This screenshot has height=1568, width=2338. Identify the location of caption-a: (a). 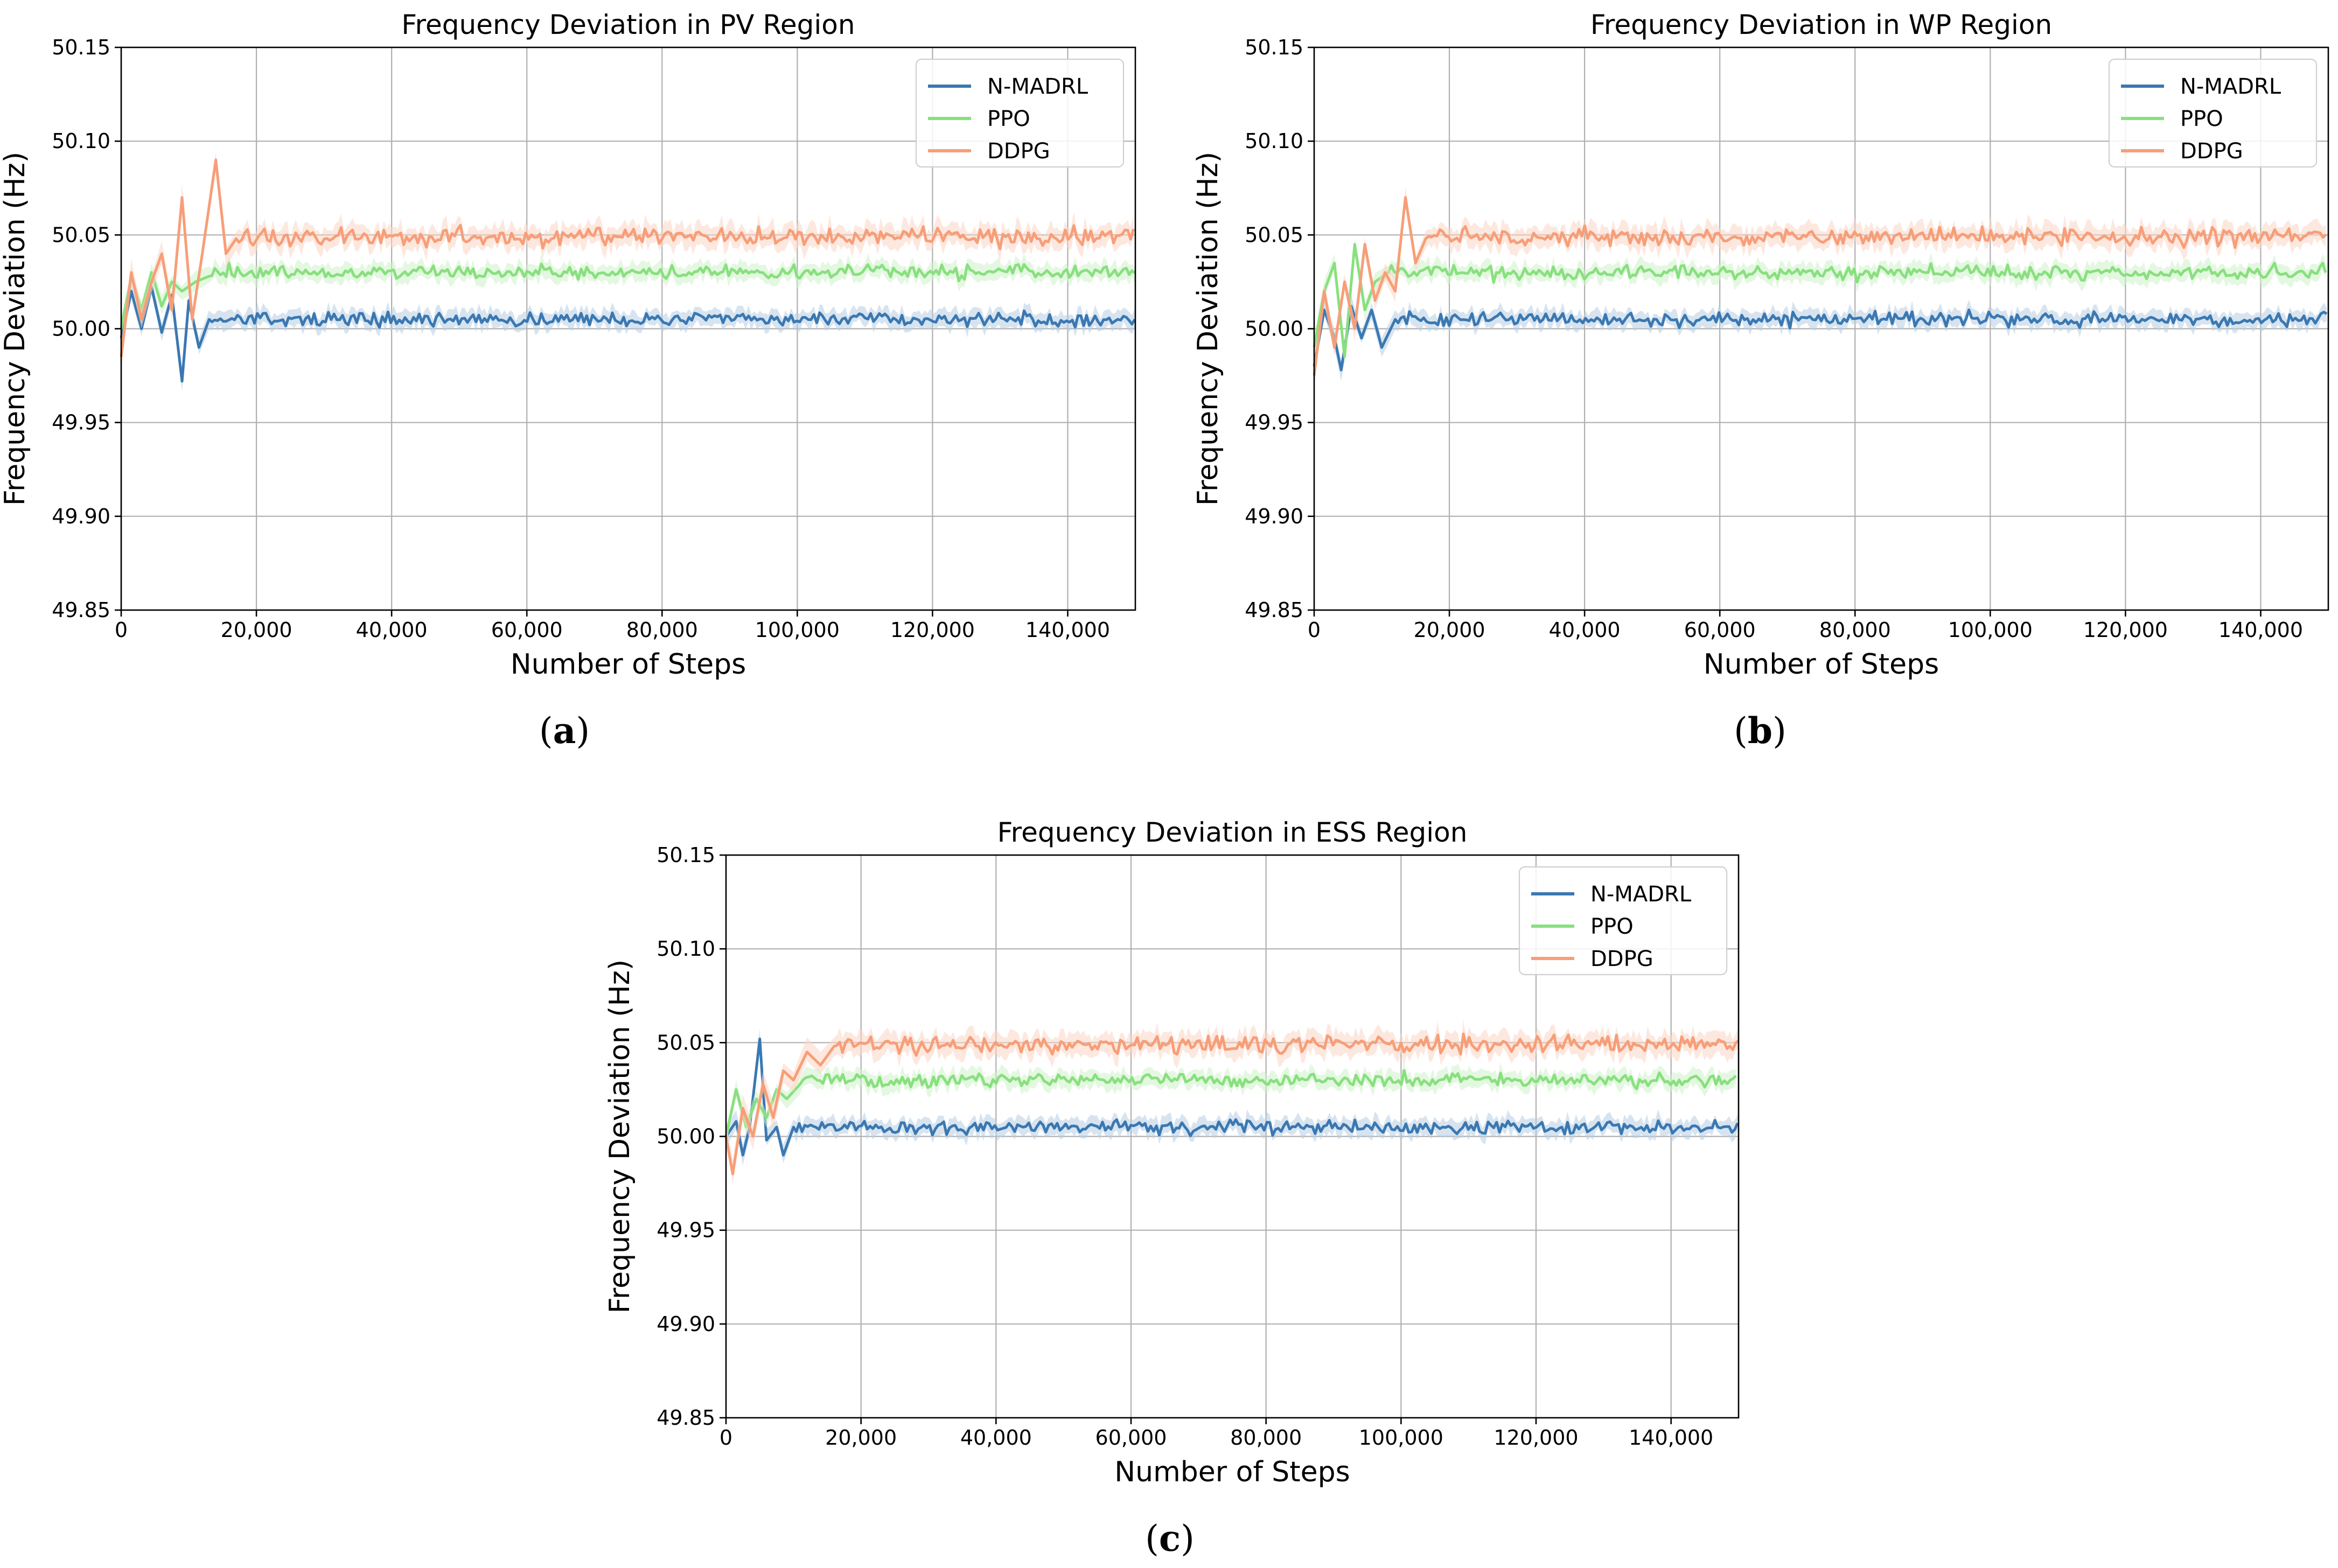
(565, 731).